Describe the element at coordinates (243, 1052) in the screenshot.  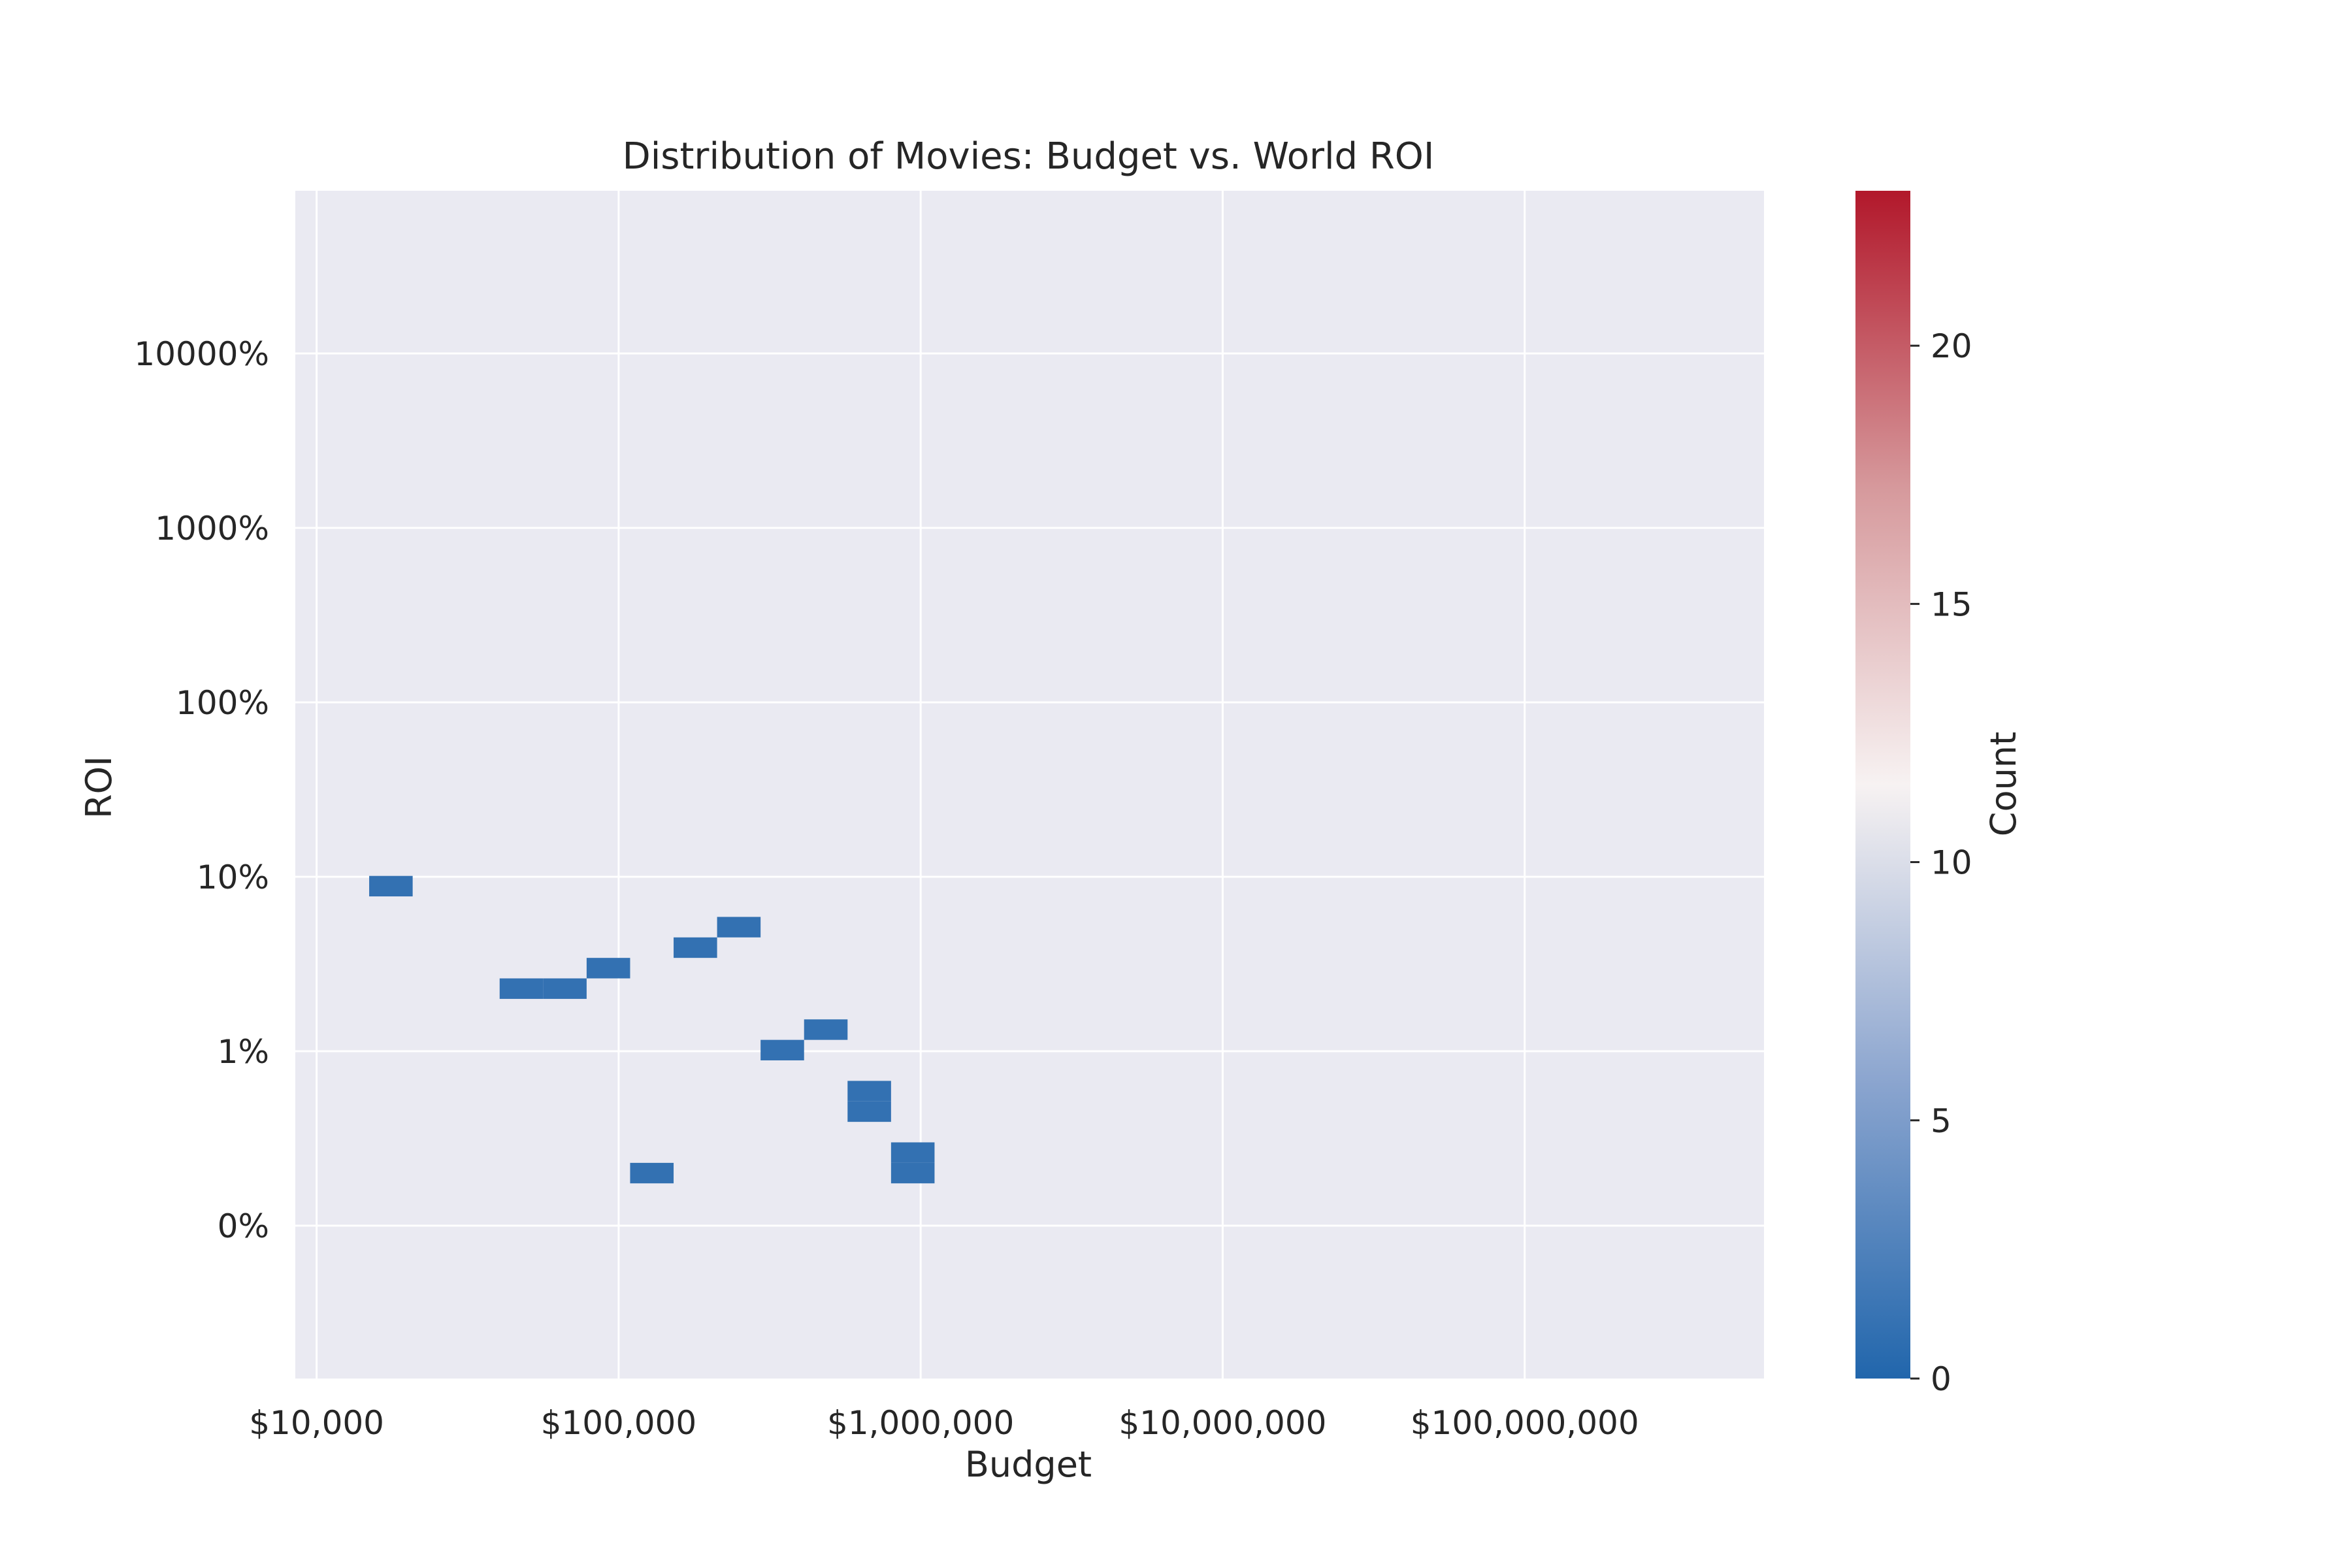
I see `y-tick-label: 1%` at that location.